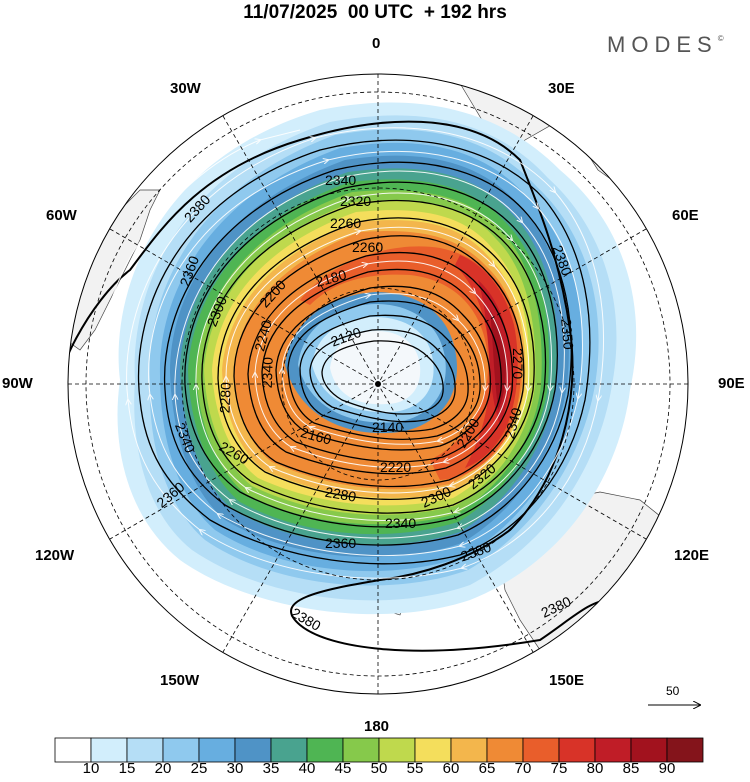  I want to click on colorbar, so click(379, 750).